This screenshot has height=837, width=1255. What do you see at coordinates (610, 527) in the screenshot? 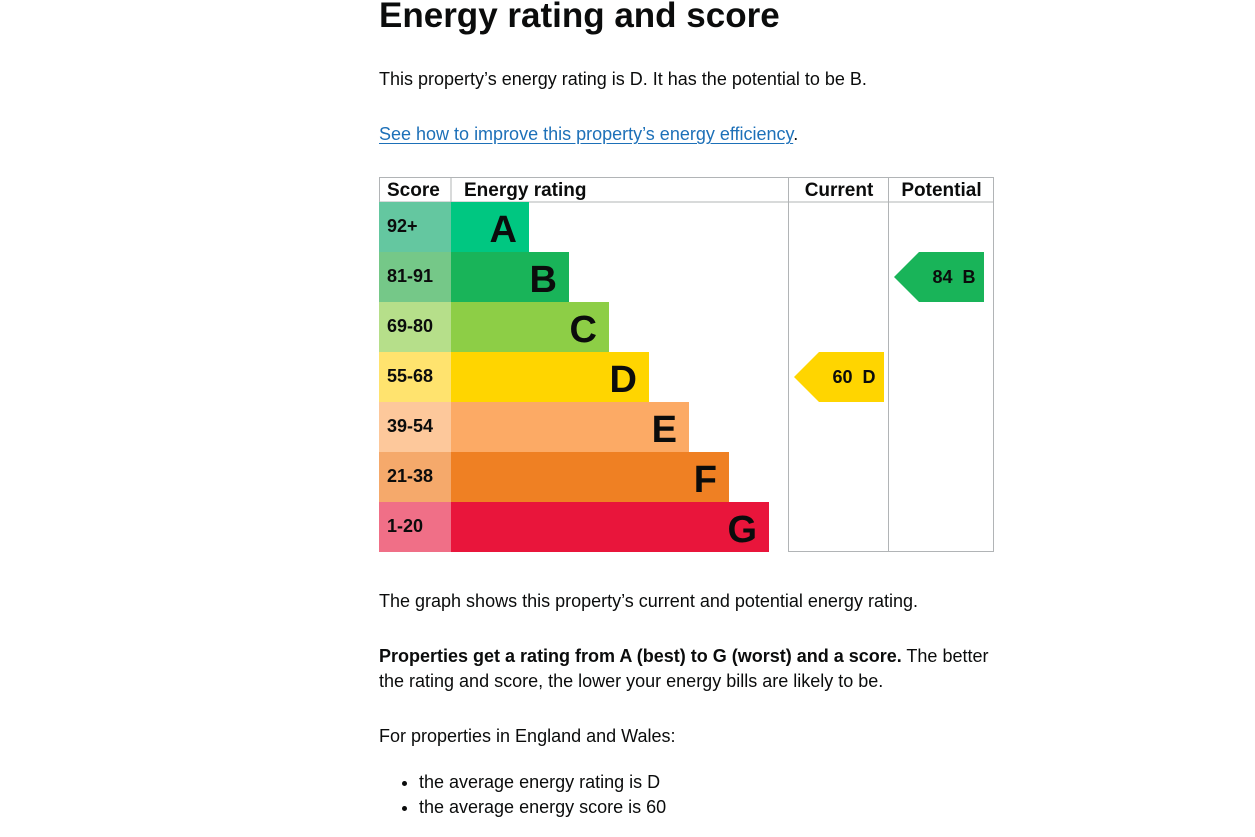
I see `rating-bar-g` at bounding box center [610, 527].